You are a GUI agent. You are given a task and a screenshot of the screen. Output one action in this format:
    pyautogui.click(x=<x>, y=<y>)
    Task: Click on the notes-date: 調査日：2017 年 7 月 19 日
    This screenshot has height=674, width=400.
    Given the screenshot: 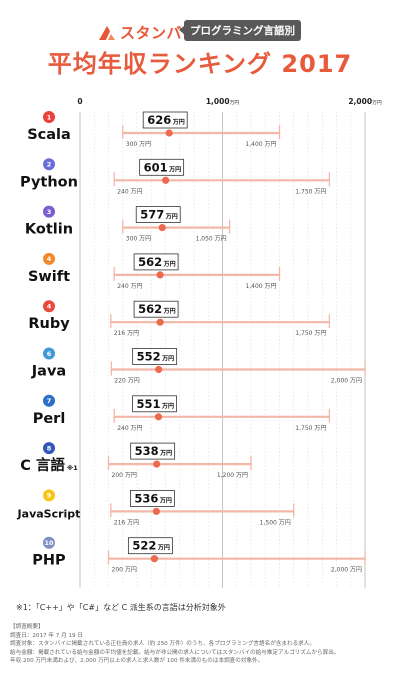 What is the action you would take?
    pyautogui.click(x=46, y=635)
    